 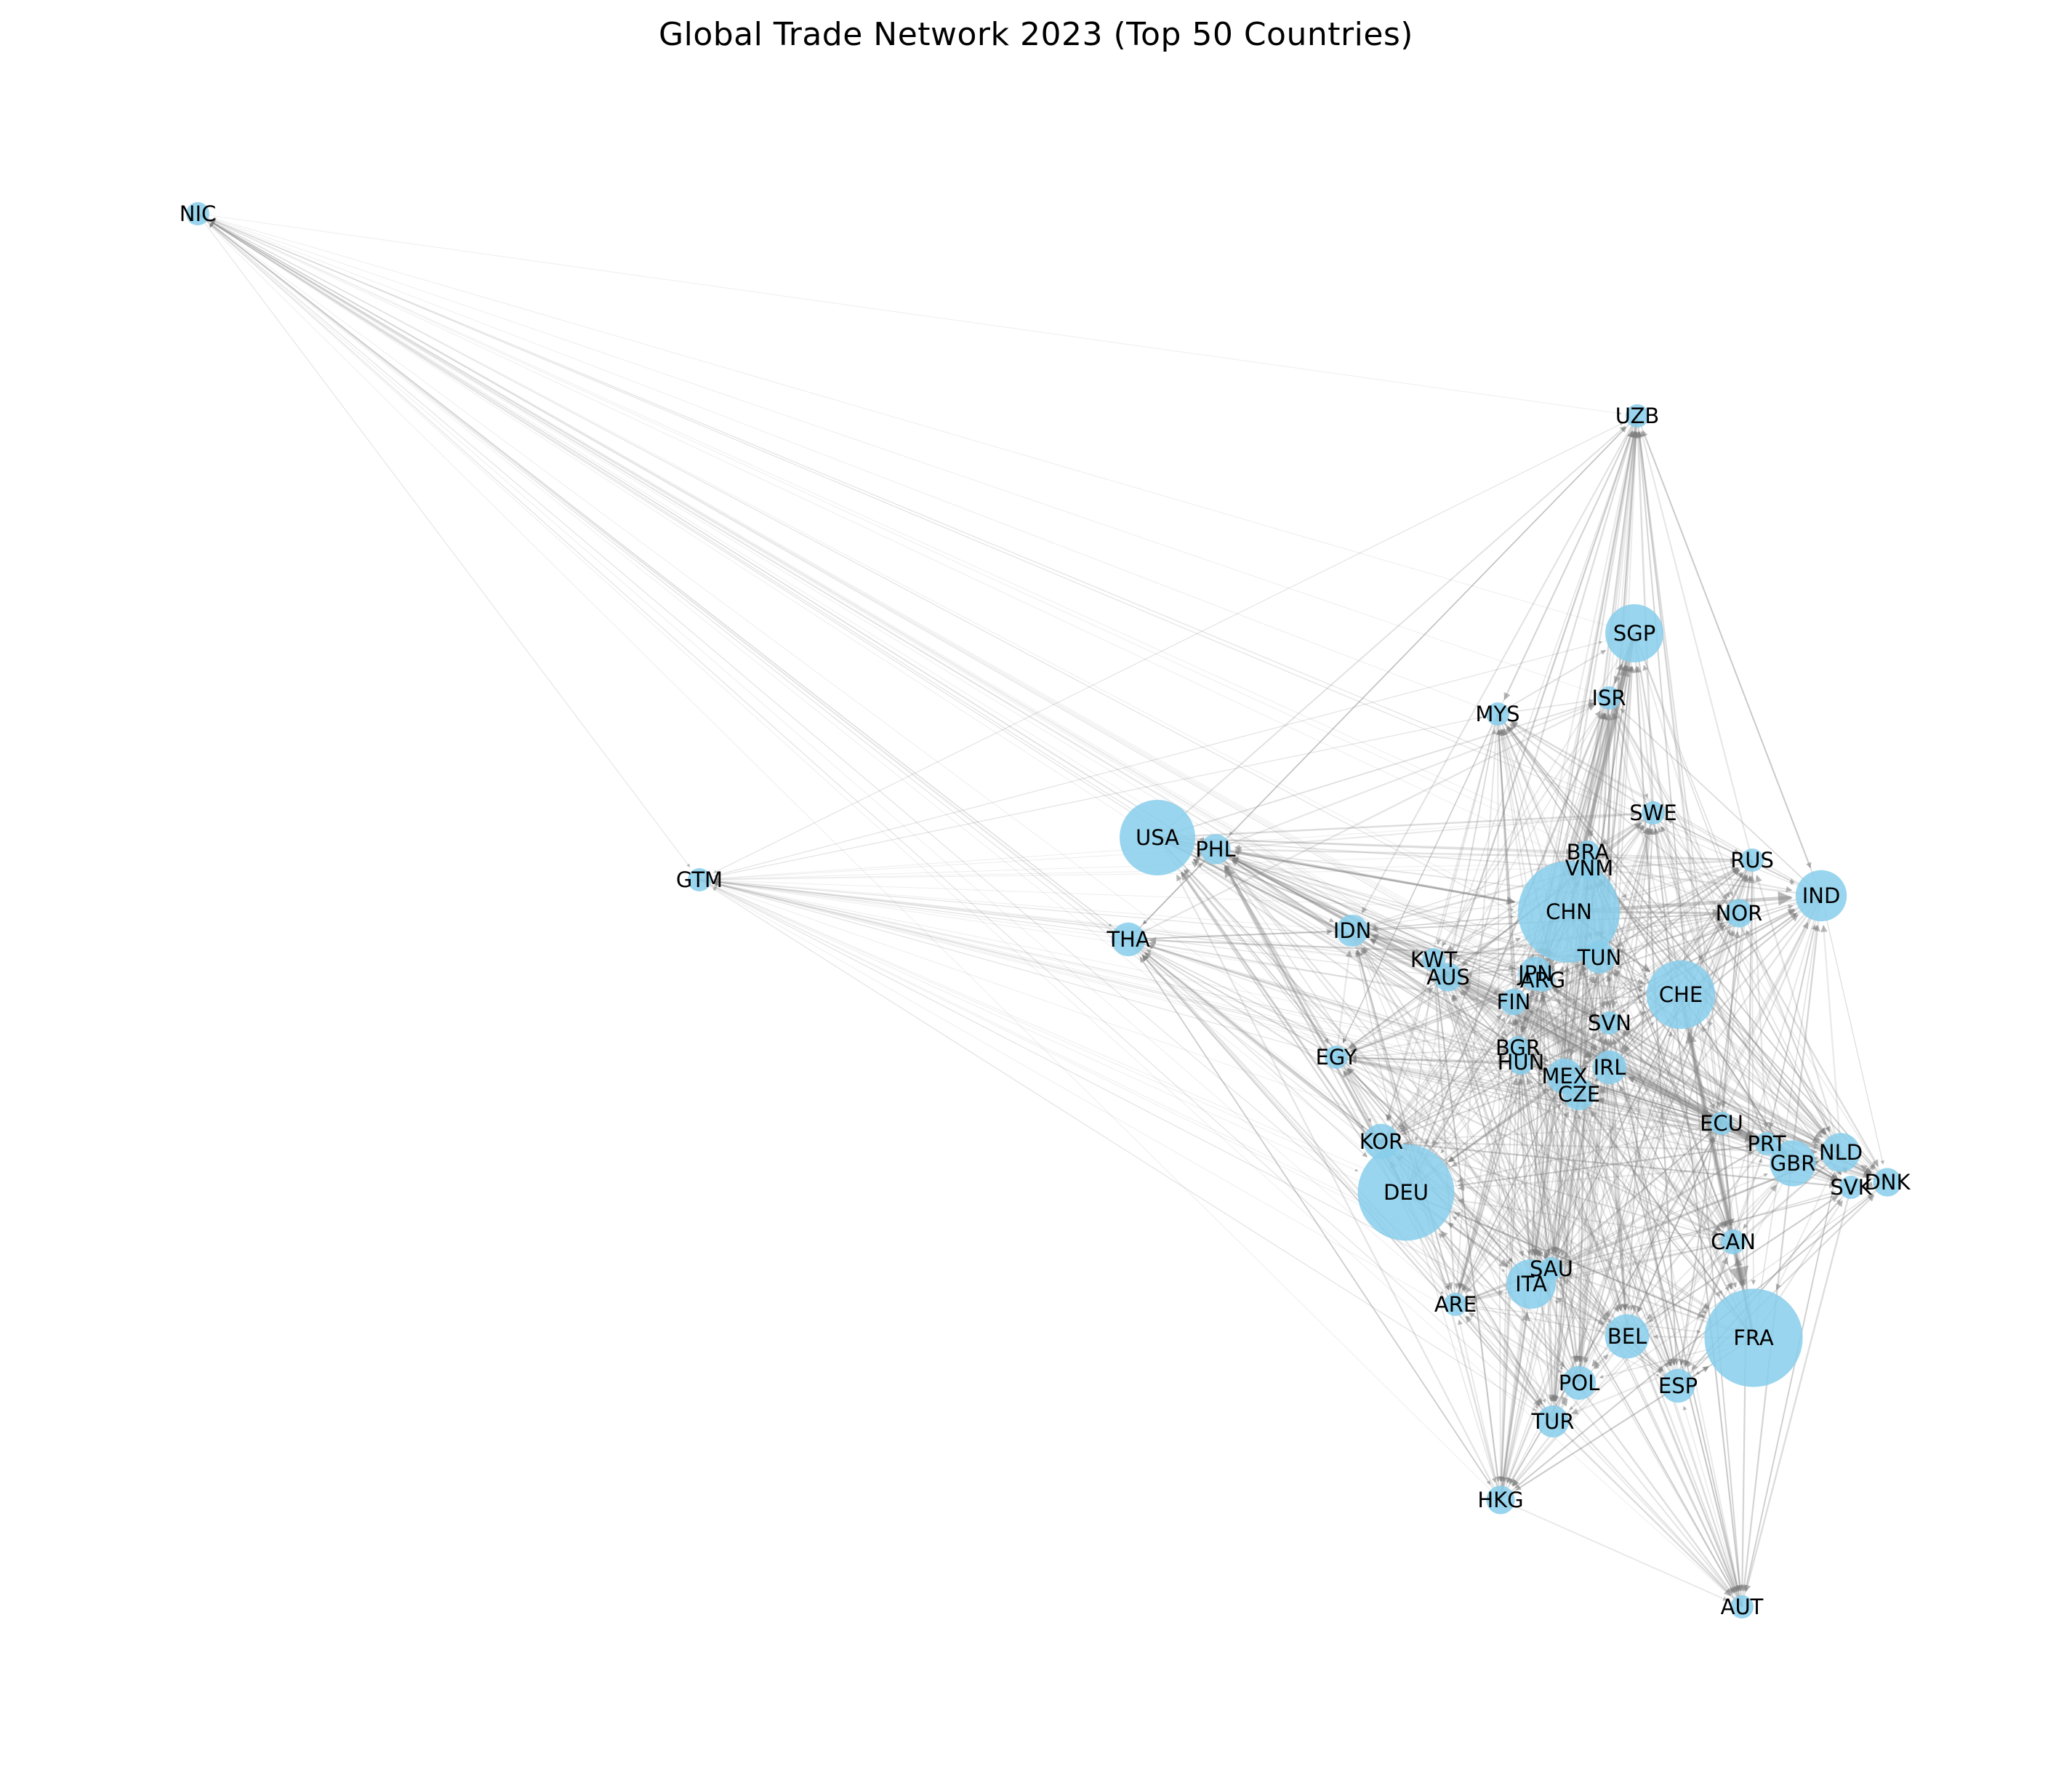 I want to click on node-svk, so click(x=1851, y=1187).